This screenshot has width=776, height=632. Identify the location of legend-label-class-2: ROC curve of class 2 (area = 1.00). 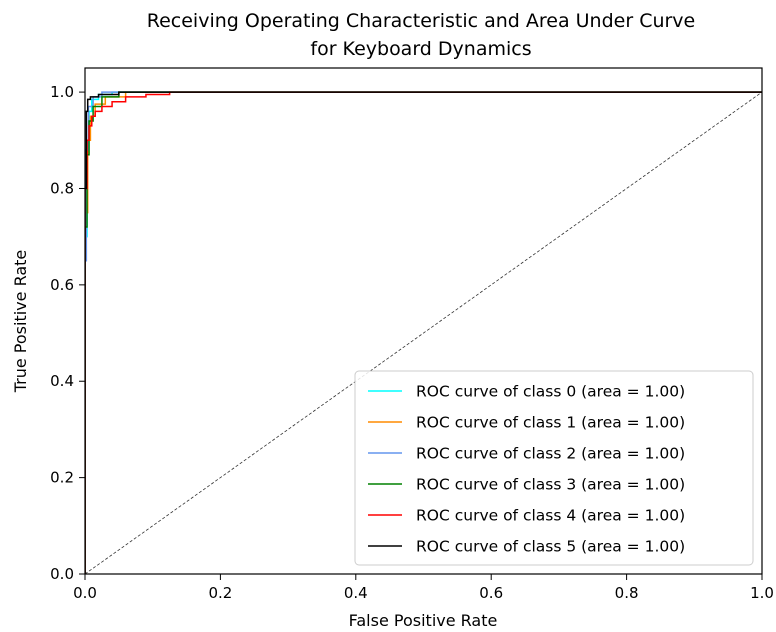
(550, 454).